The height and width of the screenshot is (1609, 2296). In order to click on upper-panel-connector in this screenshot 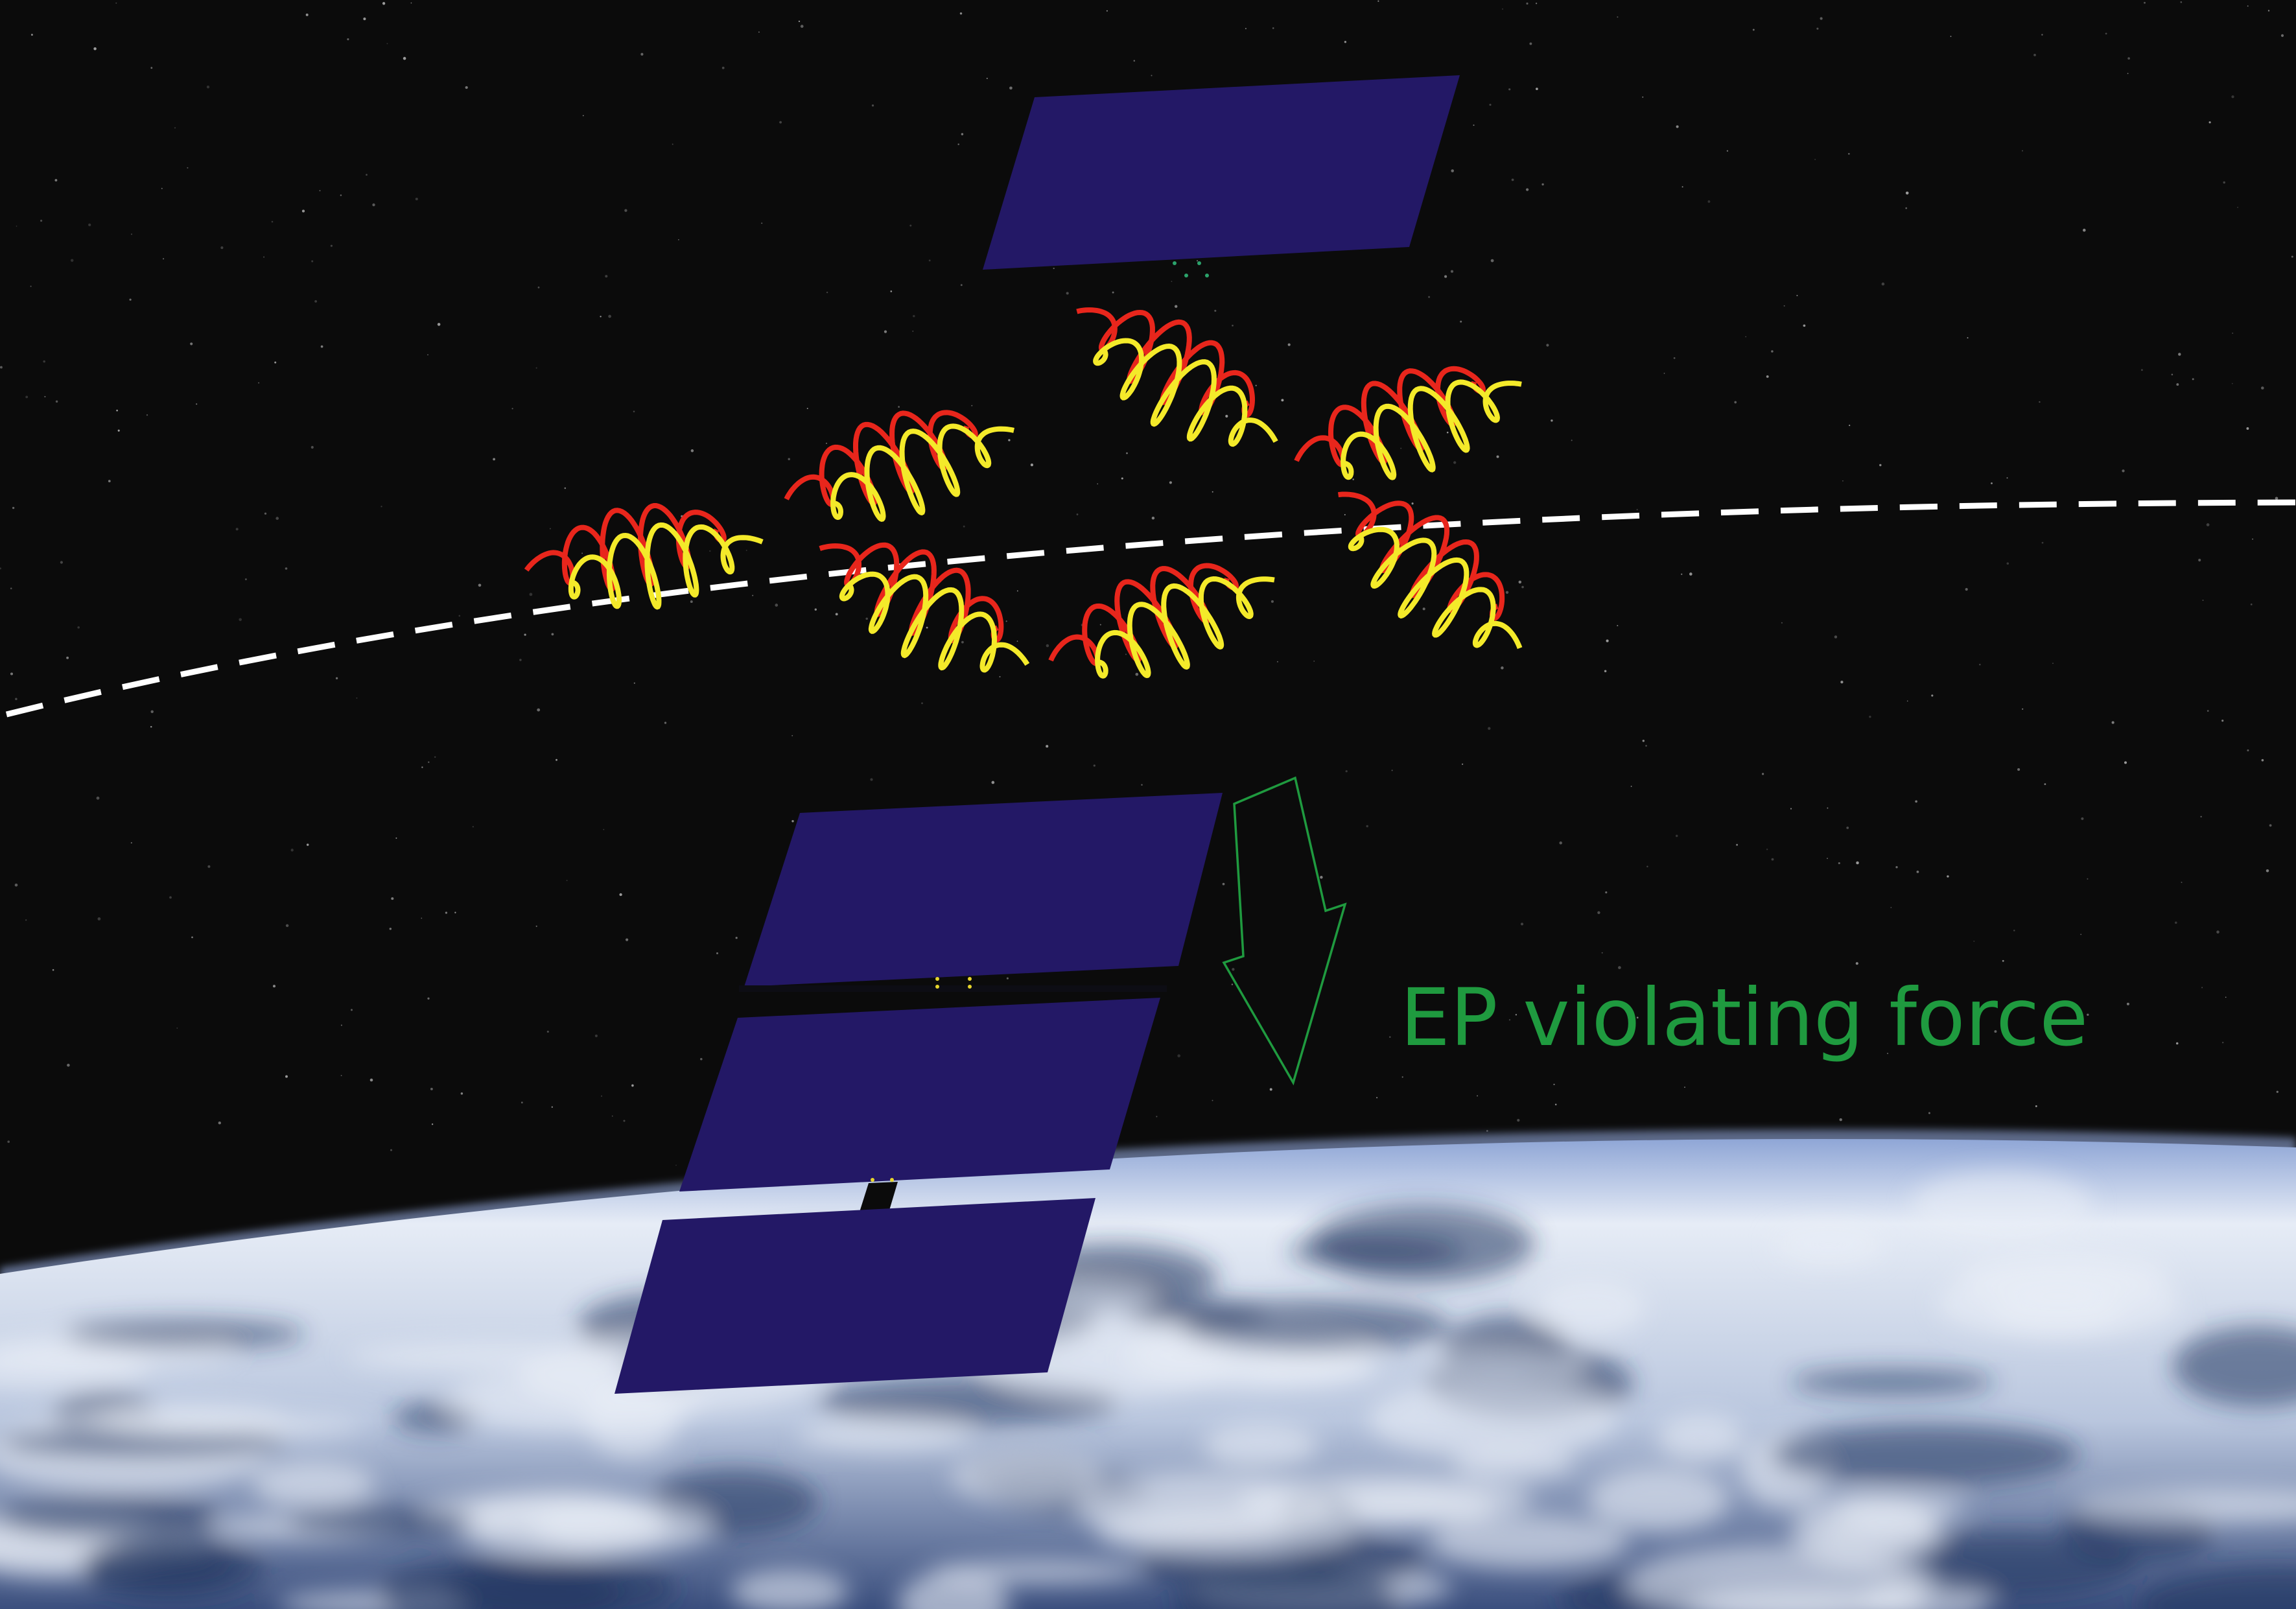, I will do `click(1191, 269)`.